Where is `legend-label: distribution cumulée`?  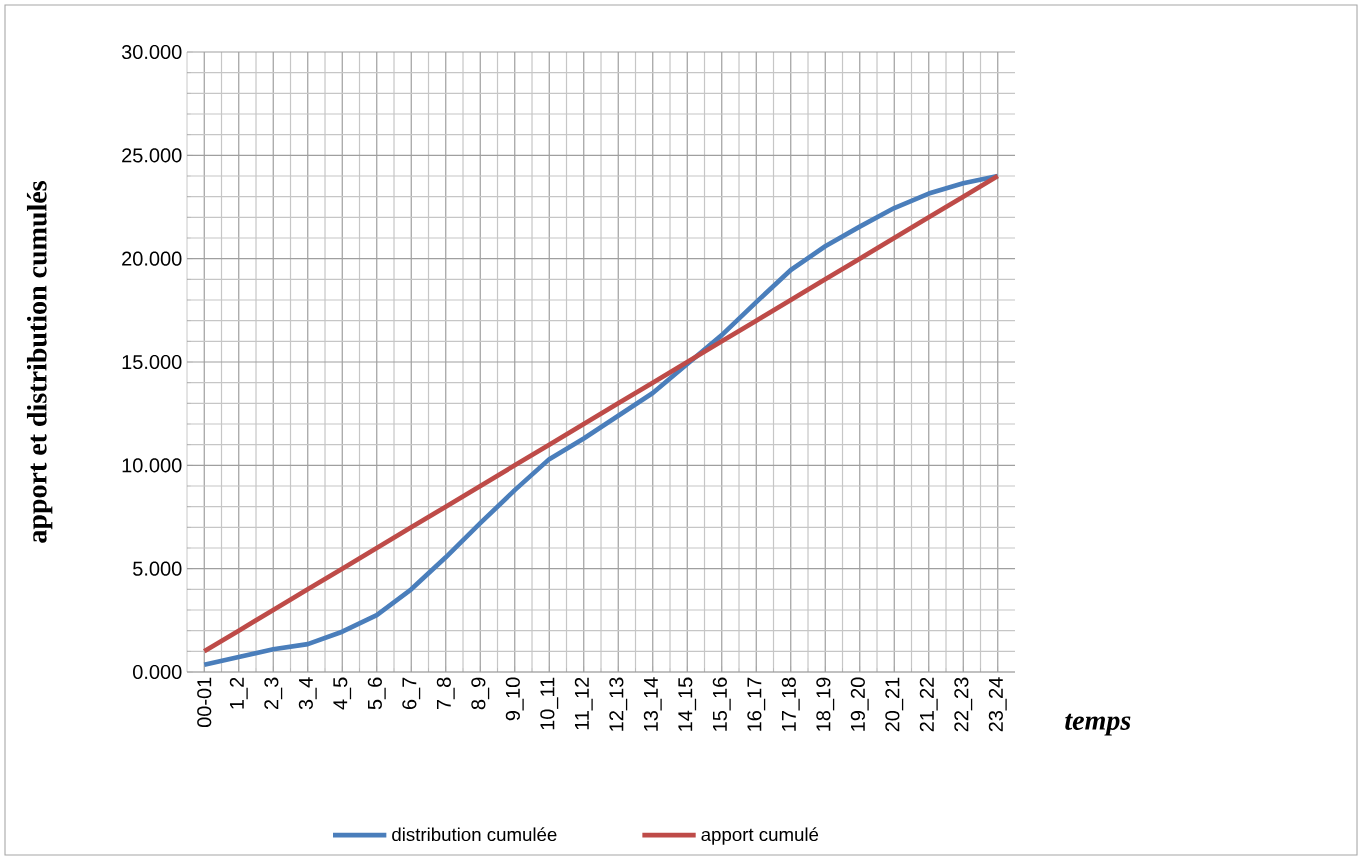 legend-label: distribution cumulée is located at coordinates (474, 834).